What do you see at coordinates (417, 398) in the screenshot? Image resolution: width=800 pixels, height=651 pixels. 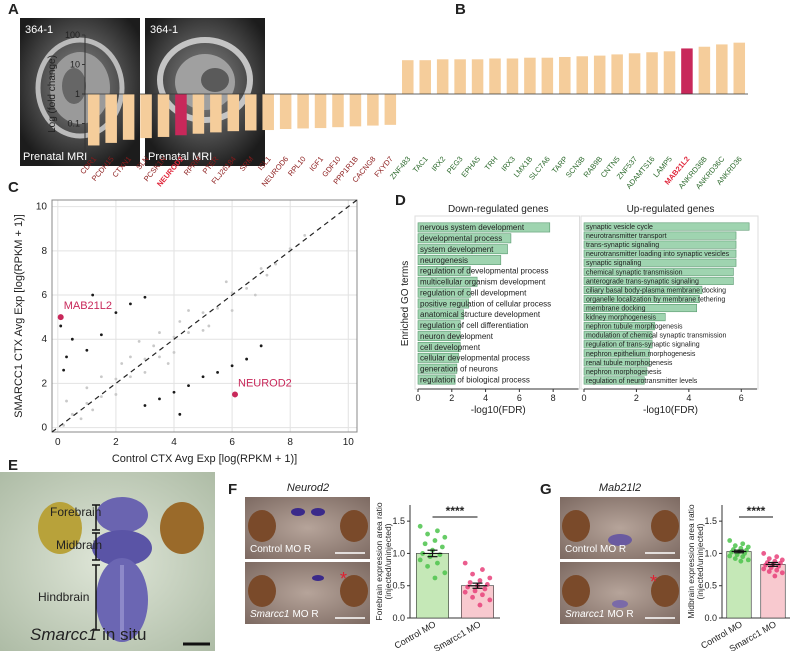 I see `x-tick-label: 0` at bounding box center [417, 398].